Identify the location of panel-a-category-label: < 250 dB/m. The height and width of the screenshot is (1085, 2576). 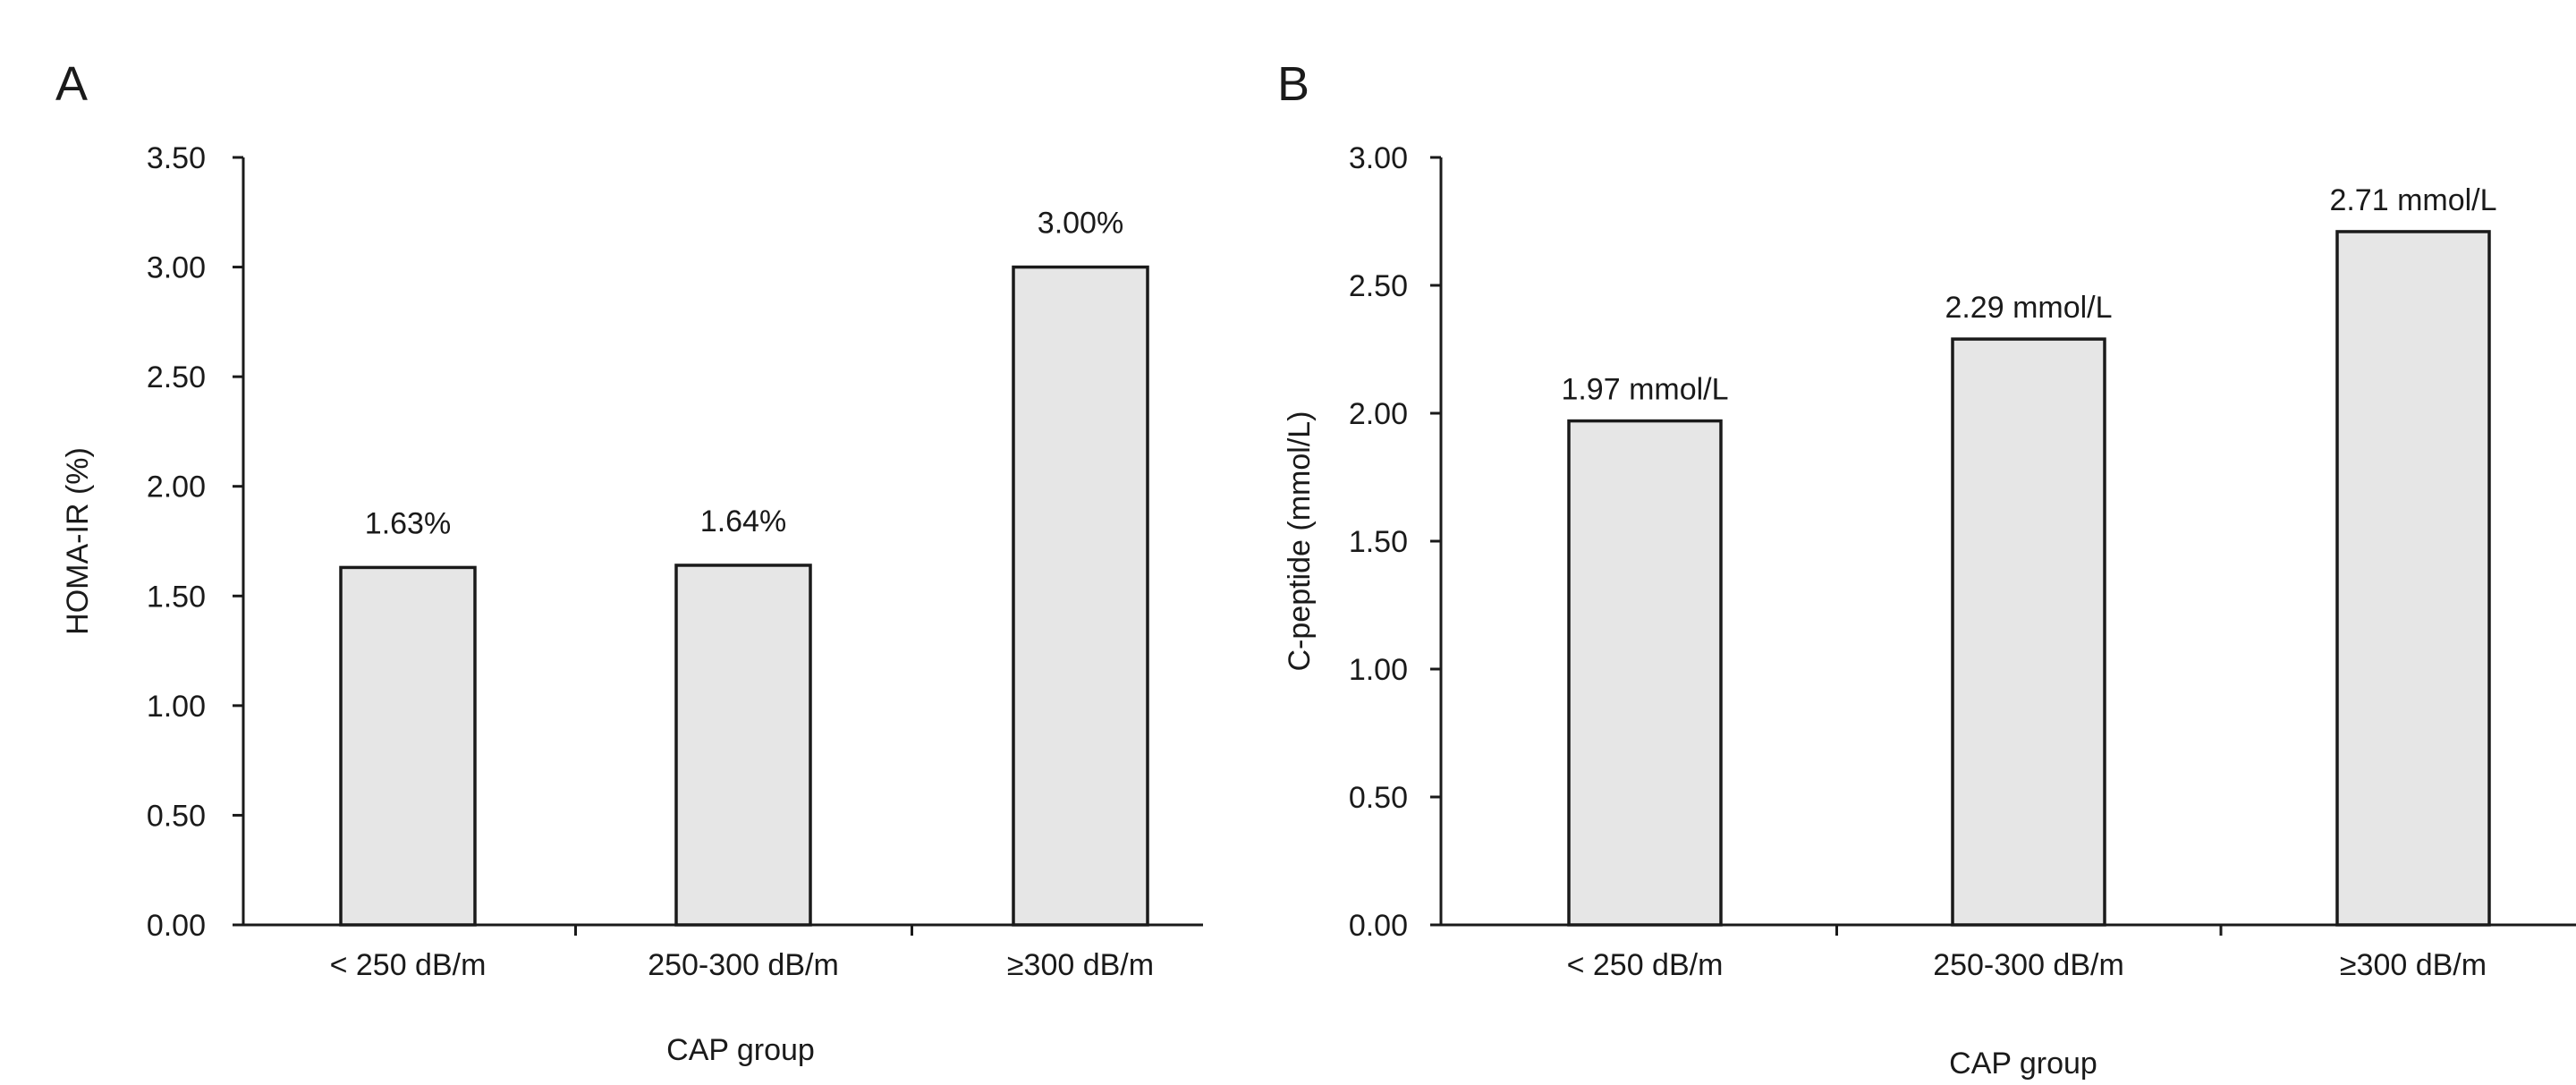
(408, 965).